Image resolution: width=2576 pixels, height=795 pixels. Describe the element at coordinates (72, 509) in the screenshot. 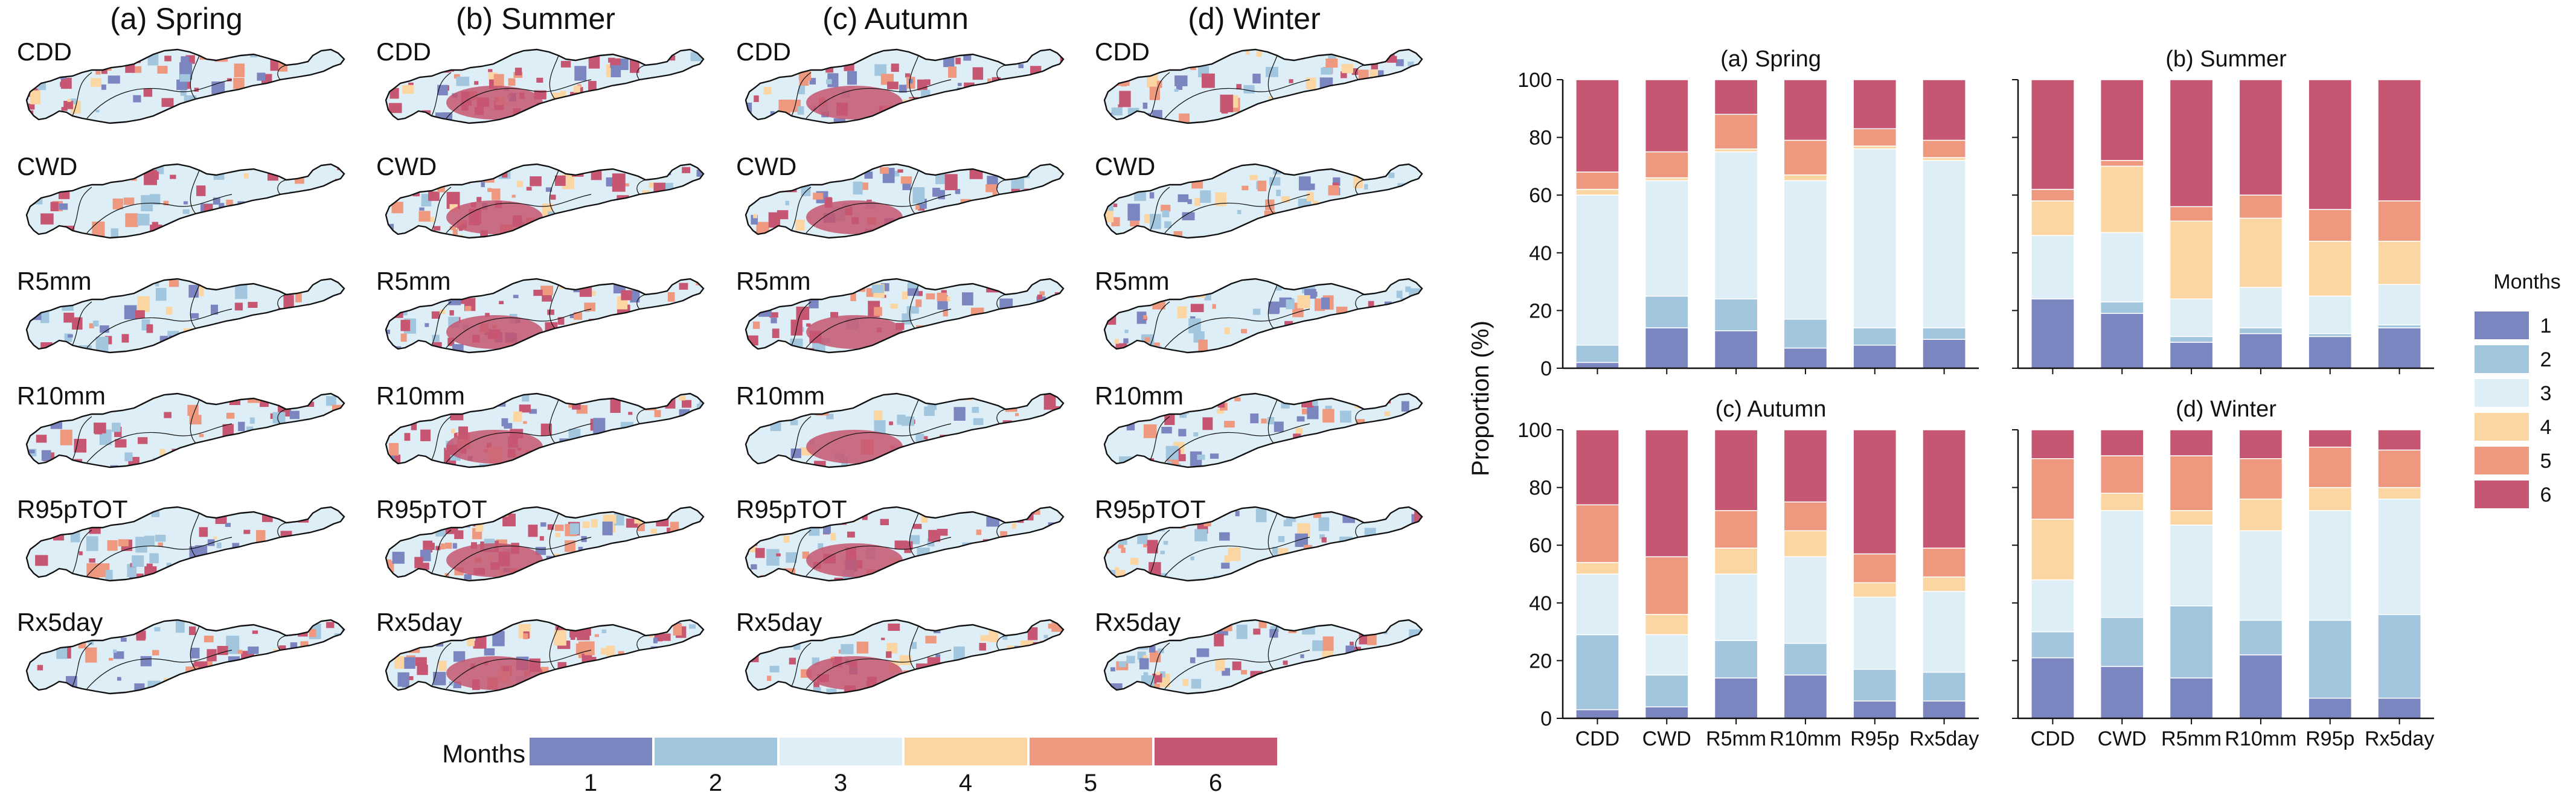

I see `map-index-label: R95pTOT` at that location.